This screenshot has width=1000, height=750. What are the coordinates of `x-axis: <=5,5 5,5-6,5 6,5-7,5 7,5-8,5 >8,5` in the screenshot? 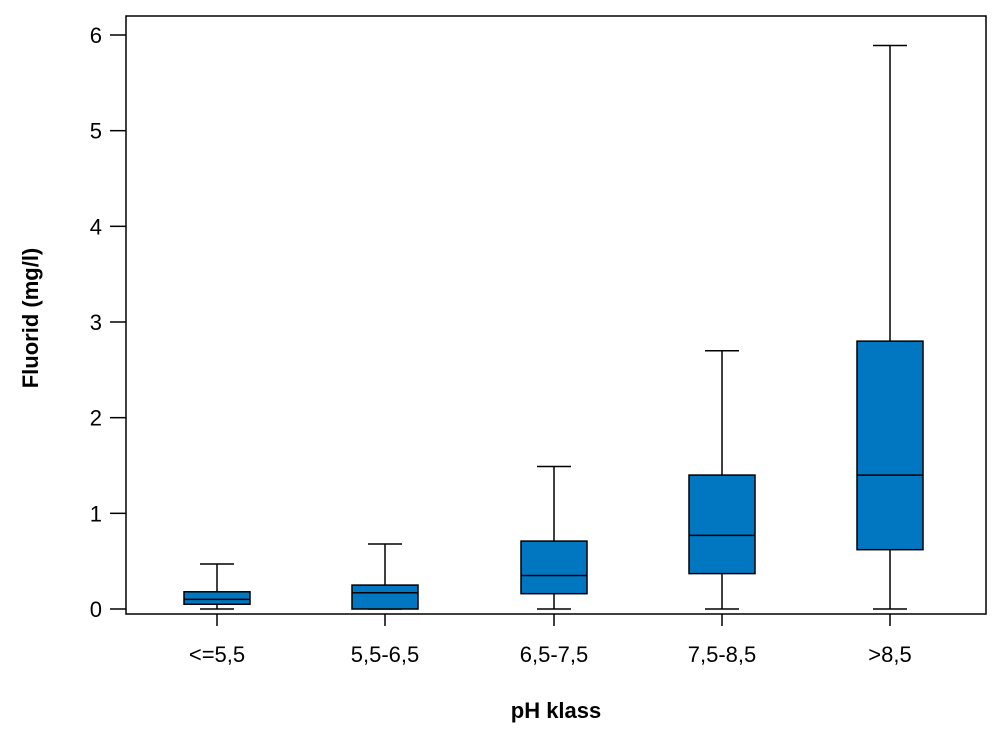 It's located at (550, 640).